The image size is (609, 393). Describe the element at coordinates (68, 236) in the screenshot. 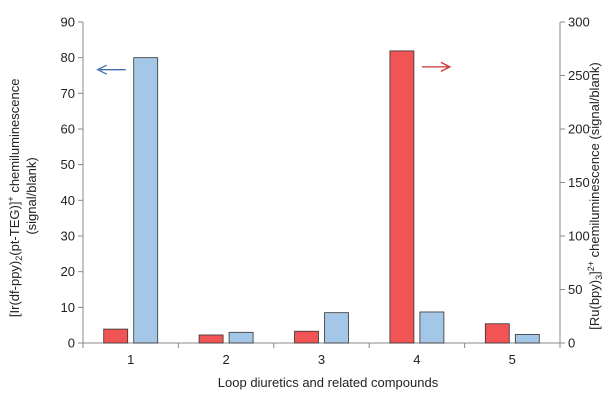

I see `y-left-tick-label: 30` at that location.